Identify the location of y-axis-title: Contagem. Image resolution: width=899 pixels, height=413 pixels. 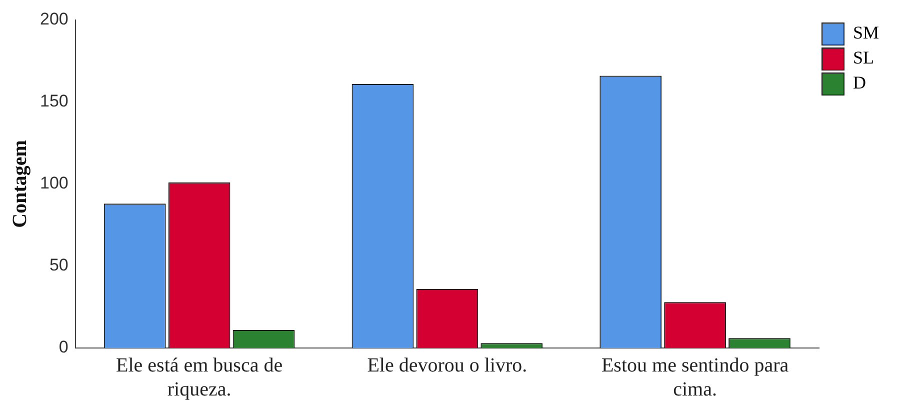
(20, 184).